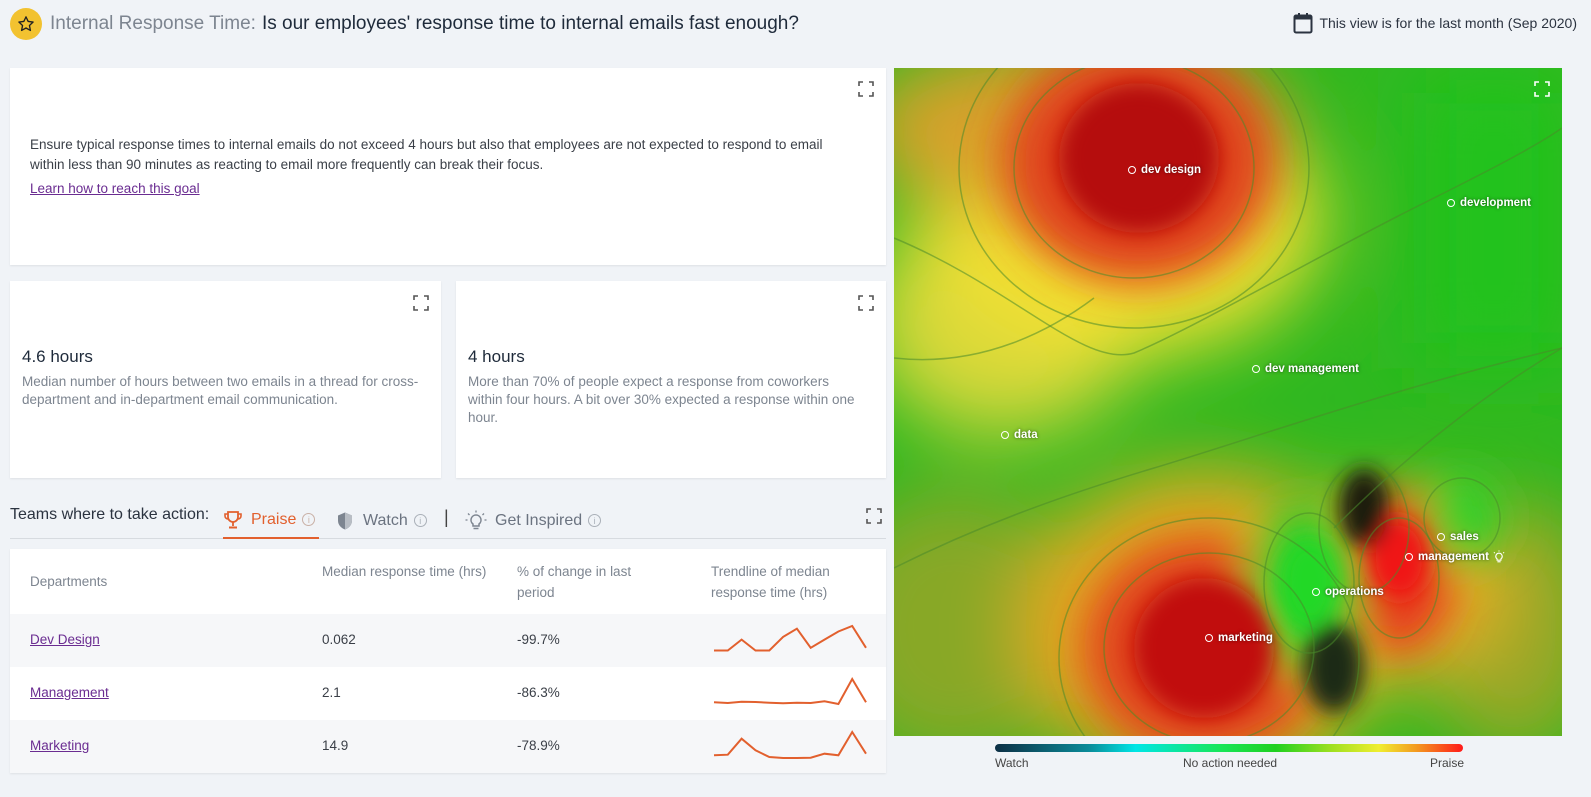 The image size is (1591, 797). What do you see at coordinates (448, 640) in the screenshot?
I see `table-row: Dev Design 0.062 -99.7%` at bounding box center [448, 640].